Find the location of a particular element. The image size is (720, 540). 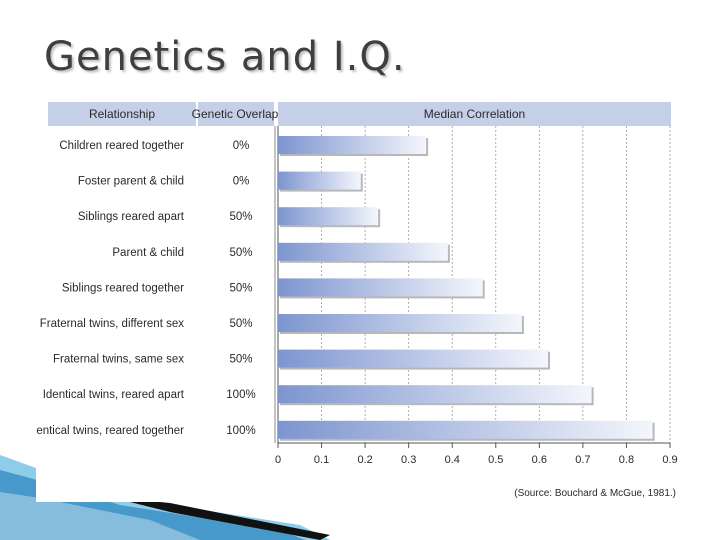

row-label: Fraternal twins, different sex is located at coordinates (112, 324).